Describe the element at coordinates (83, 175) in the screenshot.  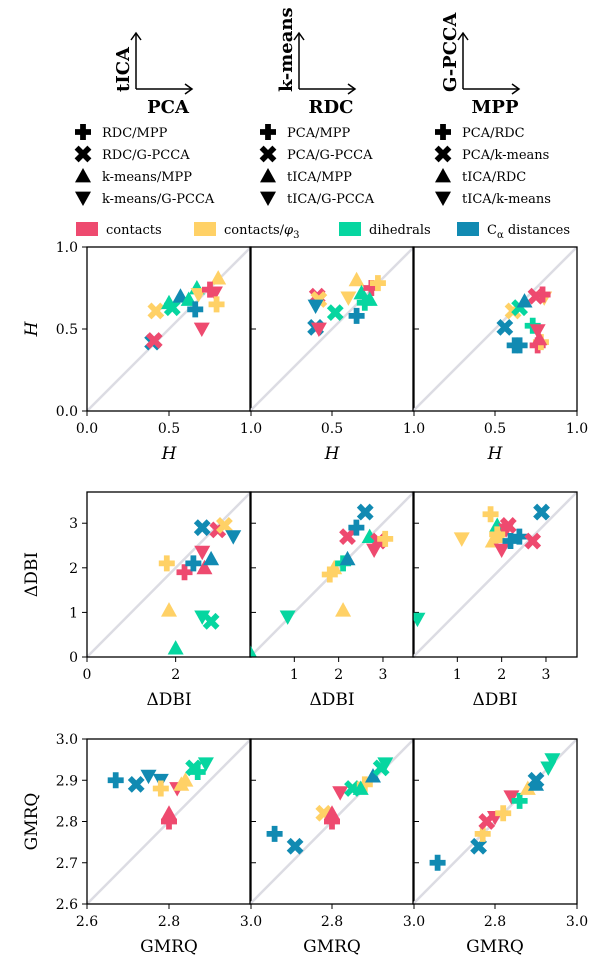
I see `triangle-up-marker-icon` at that location.